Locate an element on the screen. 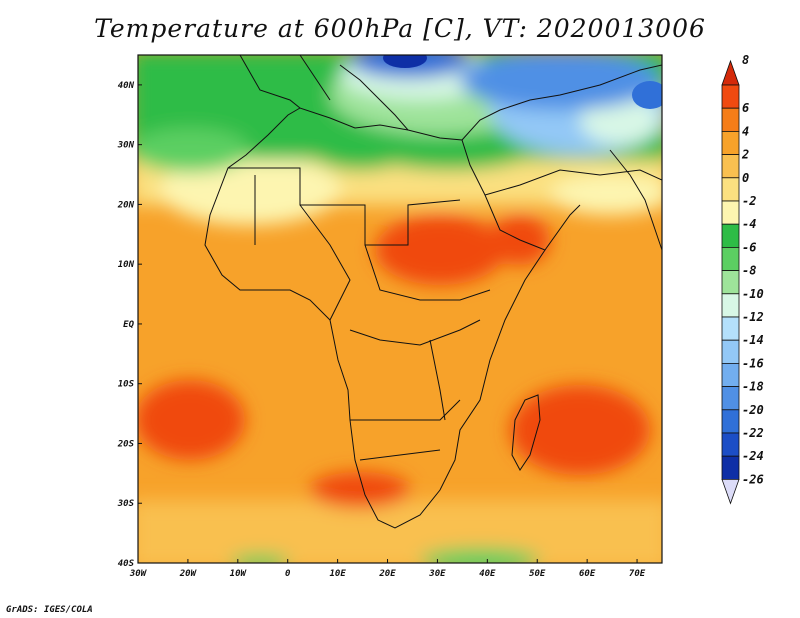 This screenshot has width=800, height=618. colorbar-label: -8 is located at coordinates (749, 271).